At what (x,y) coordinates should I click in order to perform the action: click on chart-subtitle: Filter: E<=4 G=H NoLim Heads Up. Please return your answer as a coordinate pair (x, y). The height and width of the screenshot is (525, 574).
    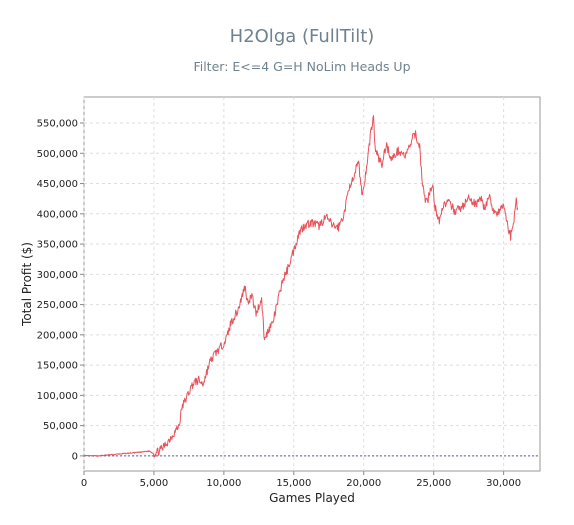
    Looking at the image, I should click on (302, 66).